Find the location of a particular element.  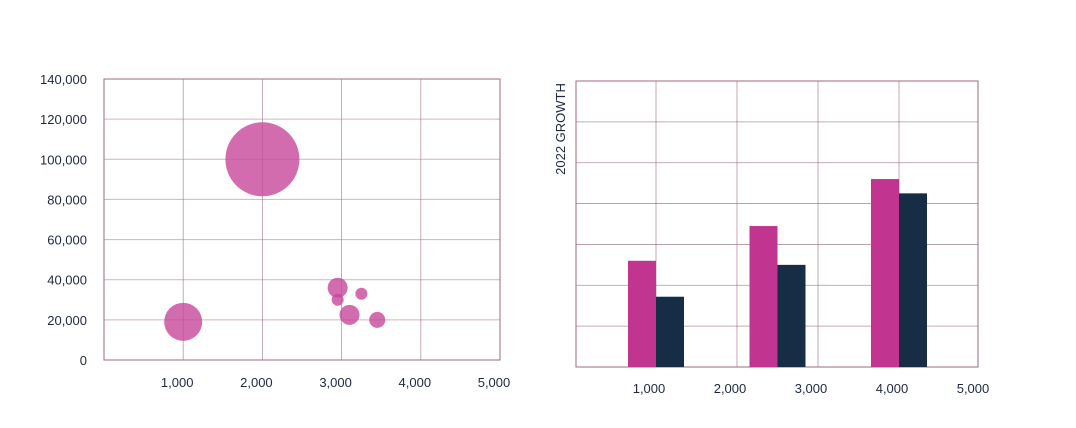

bar-x-tick-label: 5,000 is located at coordinates (973, 388).